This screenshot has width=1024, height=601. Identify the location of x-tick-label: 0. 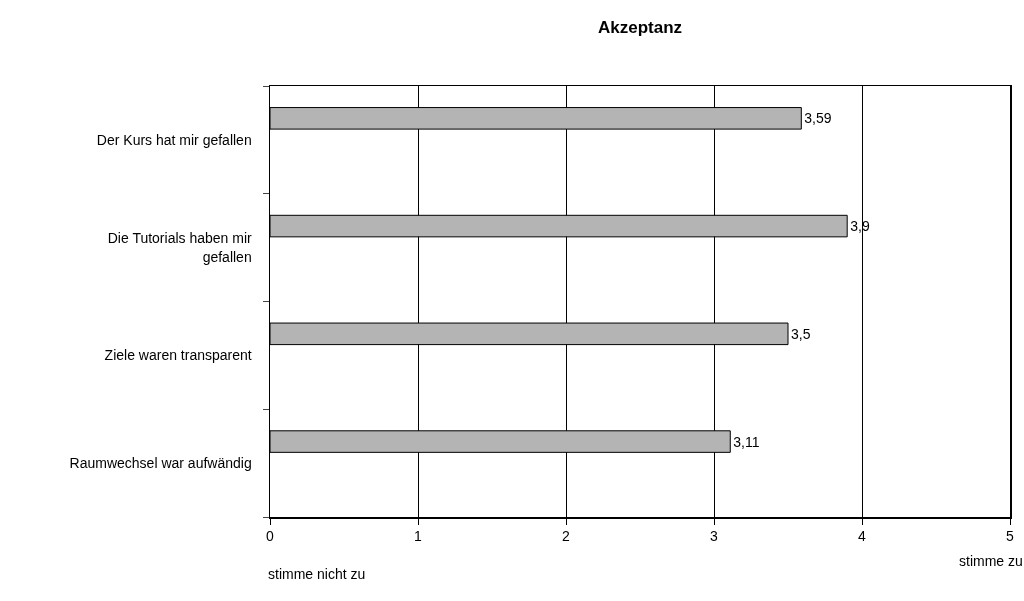
(270, 536).